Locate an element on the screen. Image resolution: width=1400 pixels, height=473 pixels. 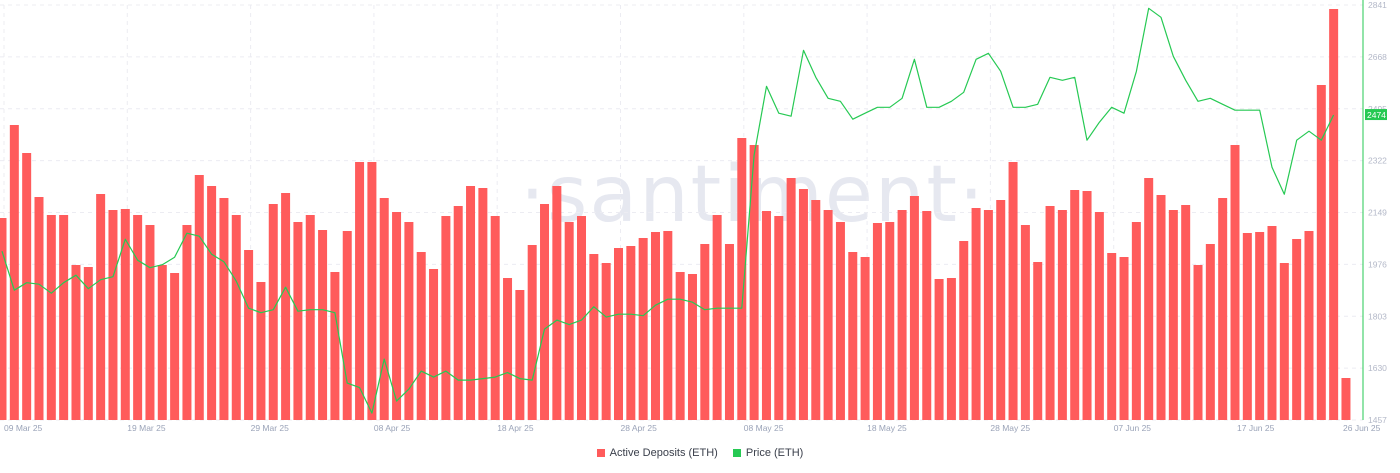
right-y-axis: 2841 2668 2495 2322 2149 1976 1803 1630 1457 is located at coordinates (1374, 212).